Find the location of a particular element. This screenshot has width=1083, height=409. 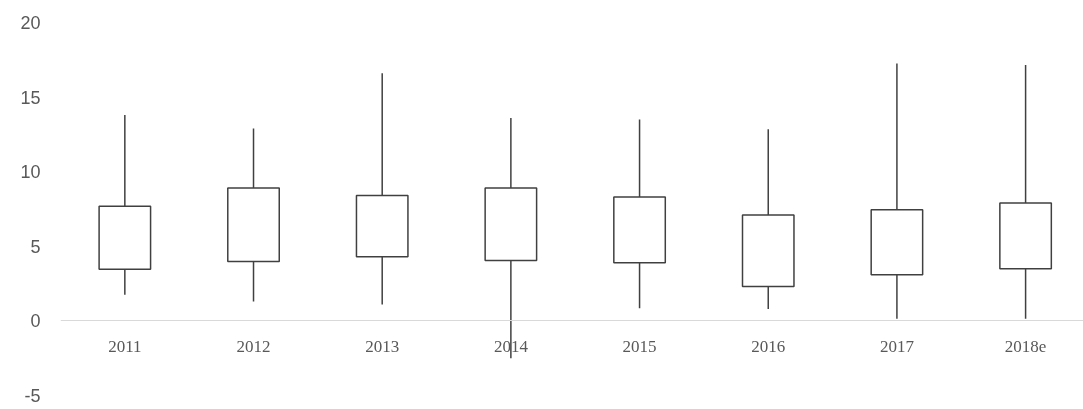

y-tick-label: 0 is located at coordinates (35, 321).